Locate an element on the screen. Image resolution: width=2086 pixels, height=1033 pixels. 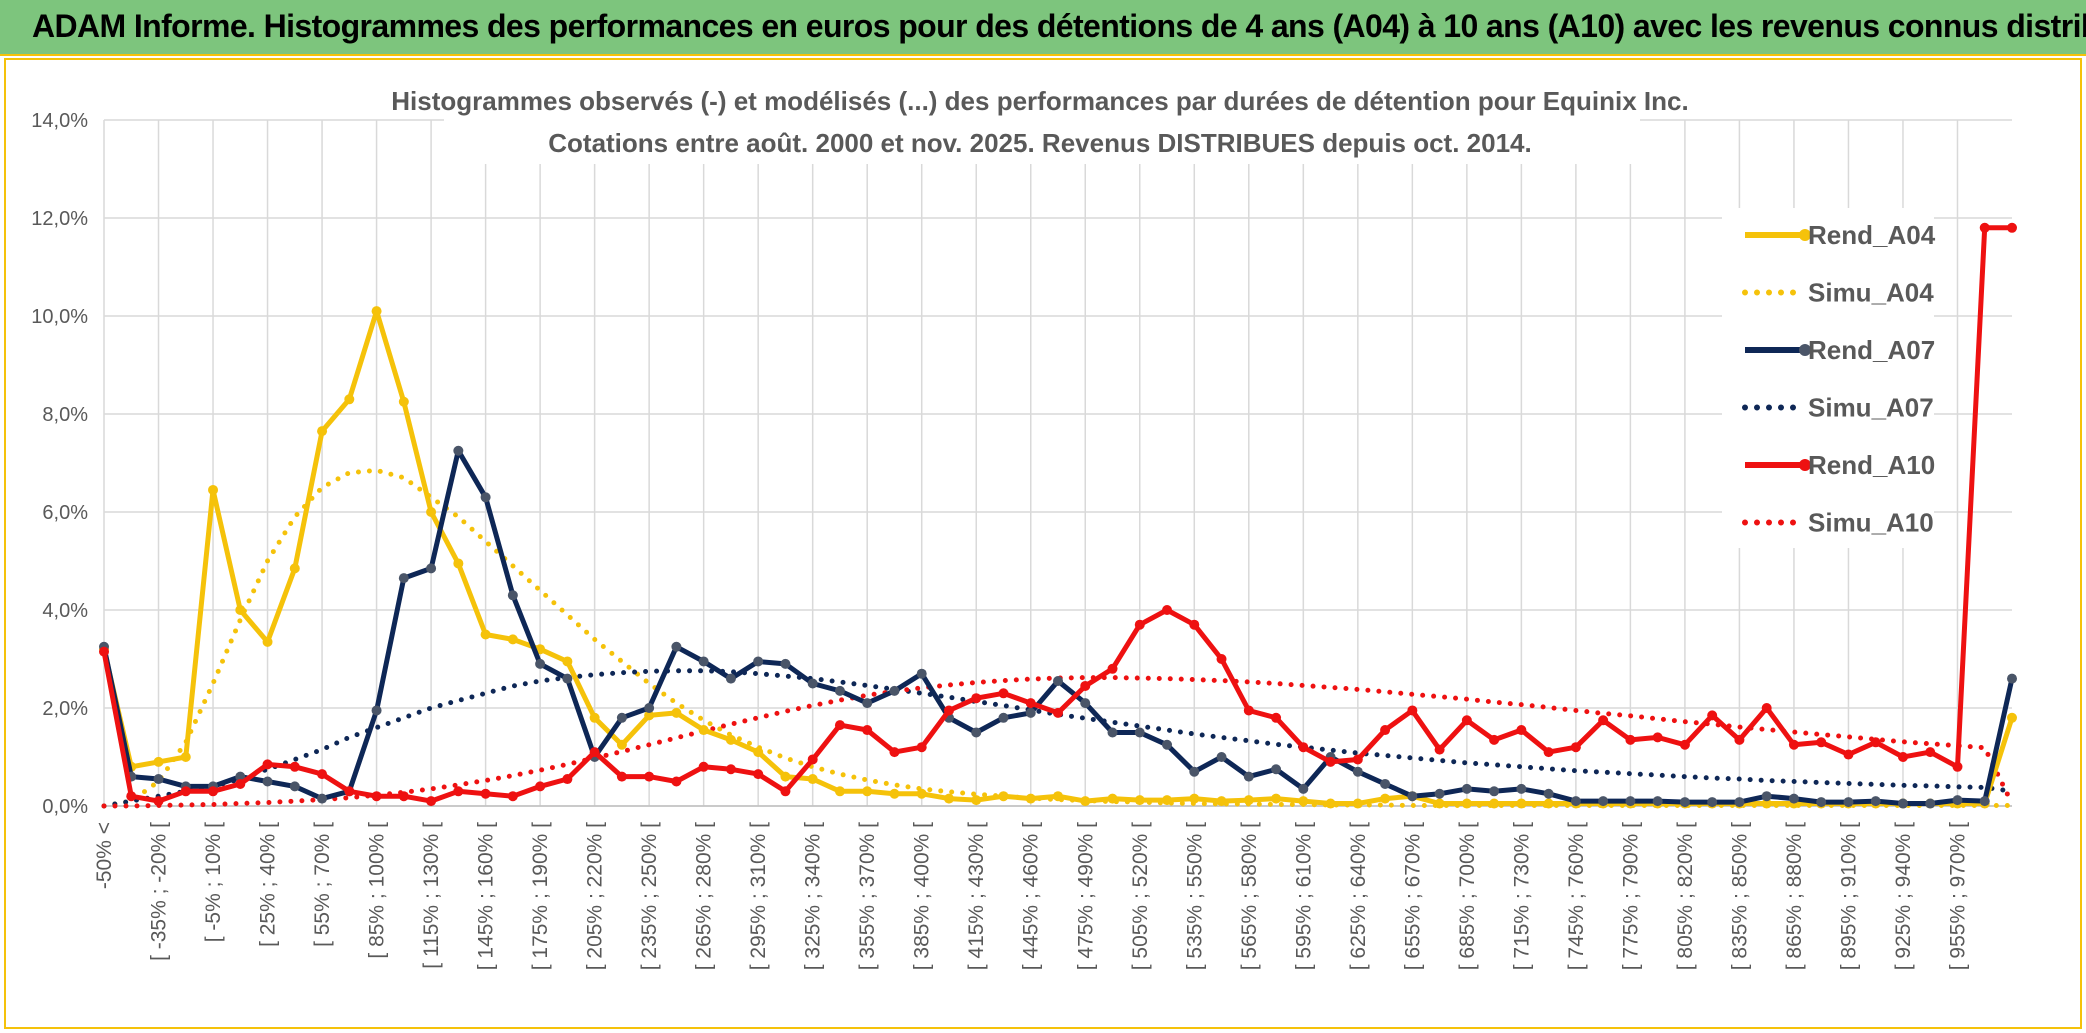
legend-label-simu-a07: Simu_A07 is located at coordinates (1871, 408).